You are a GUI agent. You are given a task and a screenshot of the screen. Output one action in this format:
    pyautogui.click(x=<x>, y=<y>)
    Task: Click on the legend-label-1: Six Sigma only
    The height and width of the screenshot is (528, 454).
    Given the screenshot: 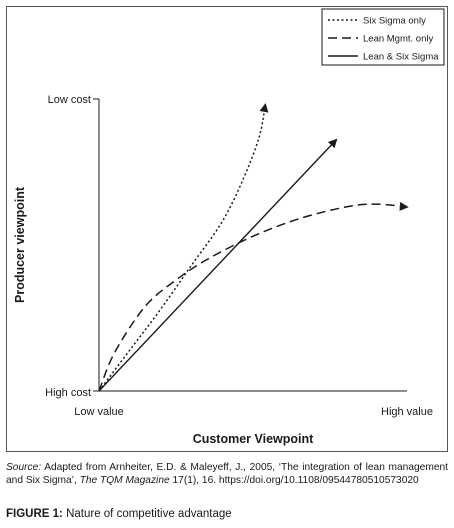 What is the action you would take?
    pyautogui.click(x=394, y=21)
    